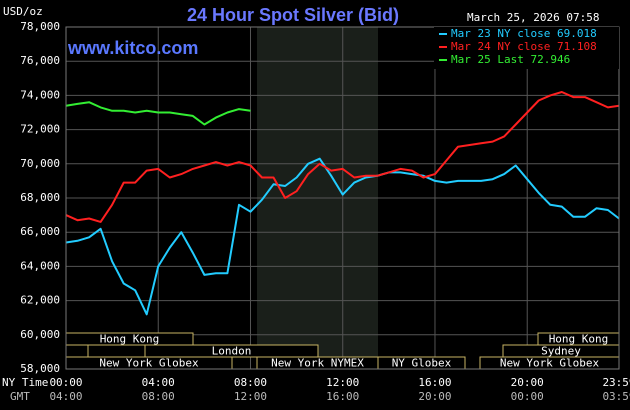 This screenshot has height=410, width=630. What do you see at coordinates (561, 351) in the screenshot?
I see `session-label: Sydney` at bounding box center [561, 351].